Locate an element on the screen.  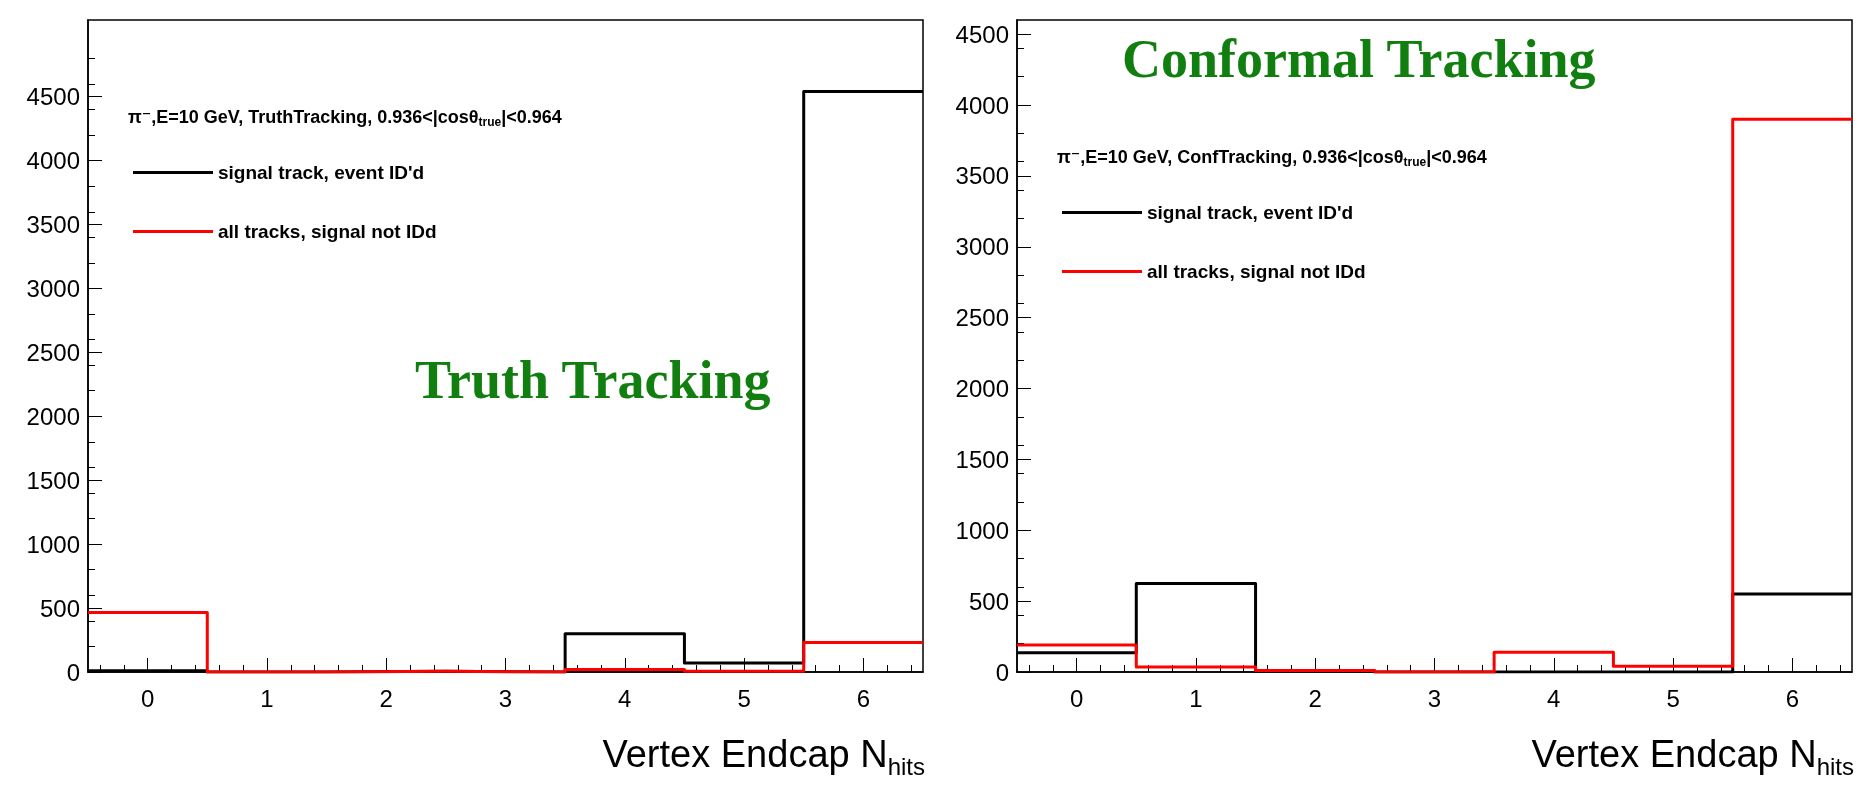
annotation: Truth Tracking is located at coordinates (593, 379).